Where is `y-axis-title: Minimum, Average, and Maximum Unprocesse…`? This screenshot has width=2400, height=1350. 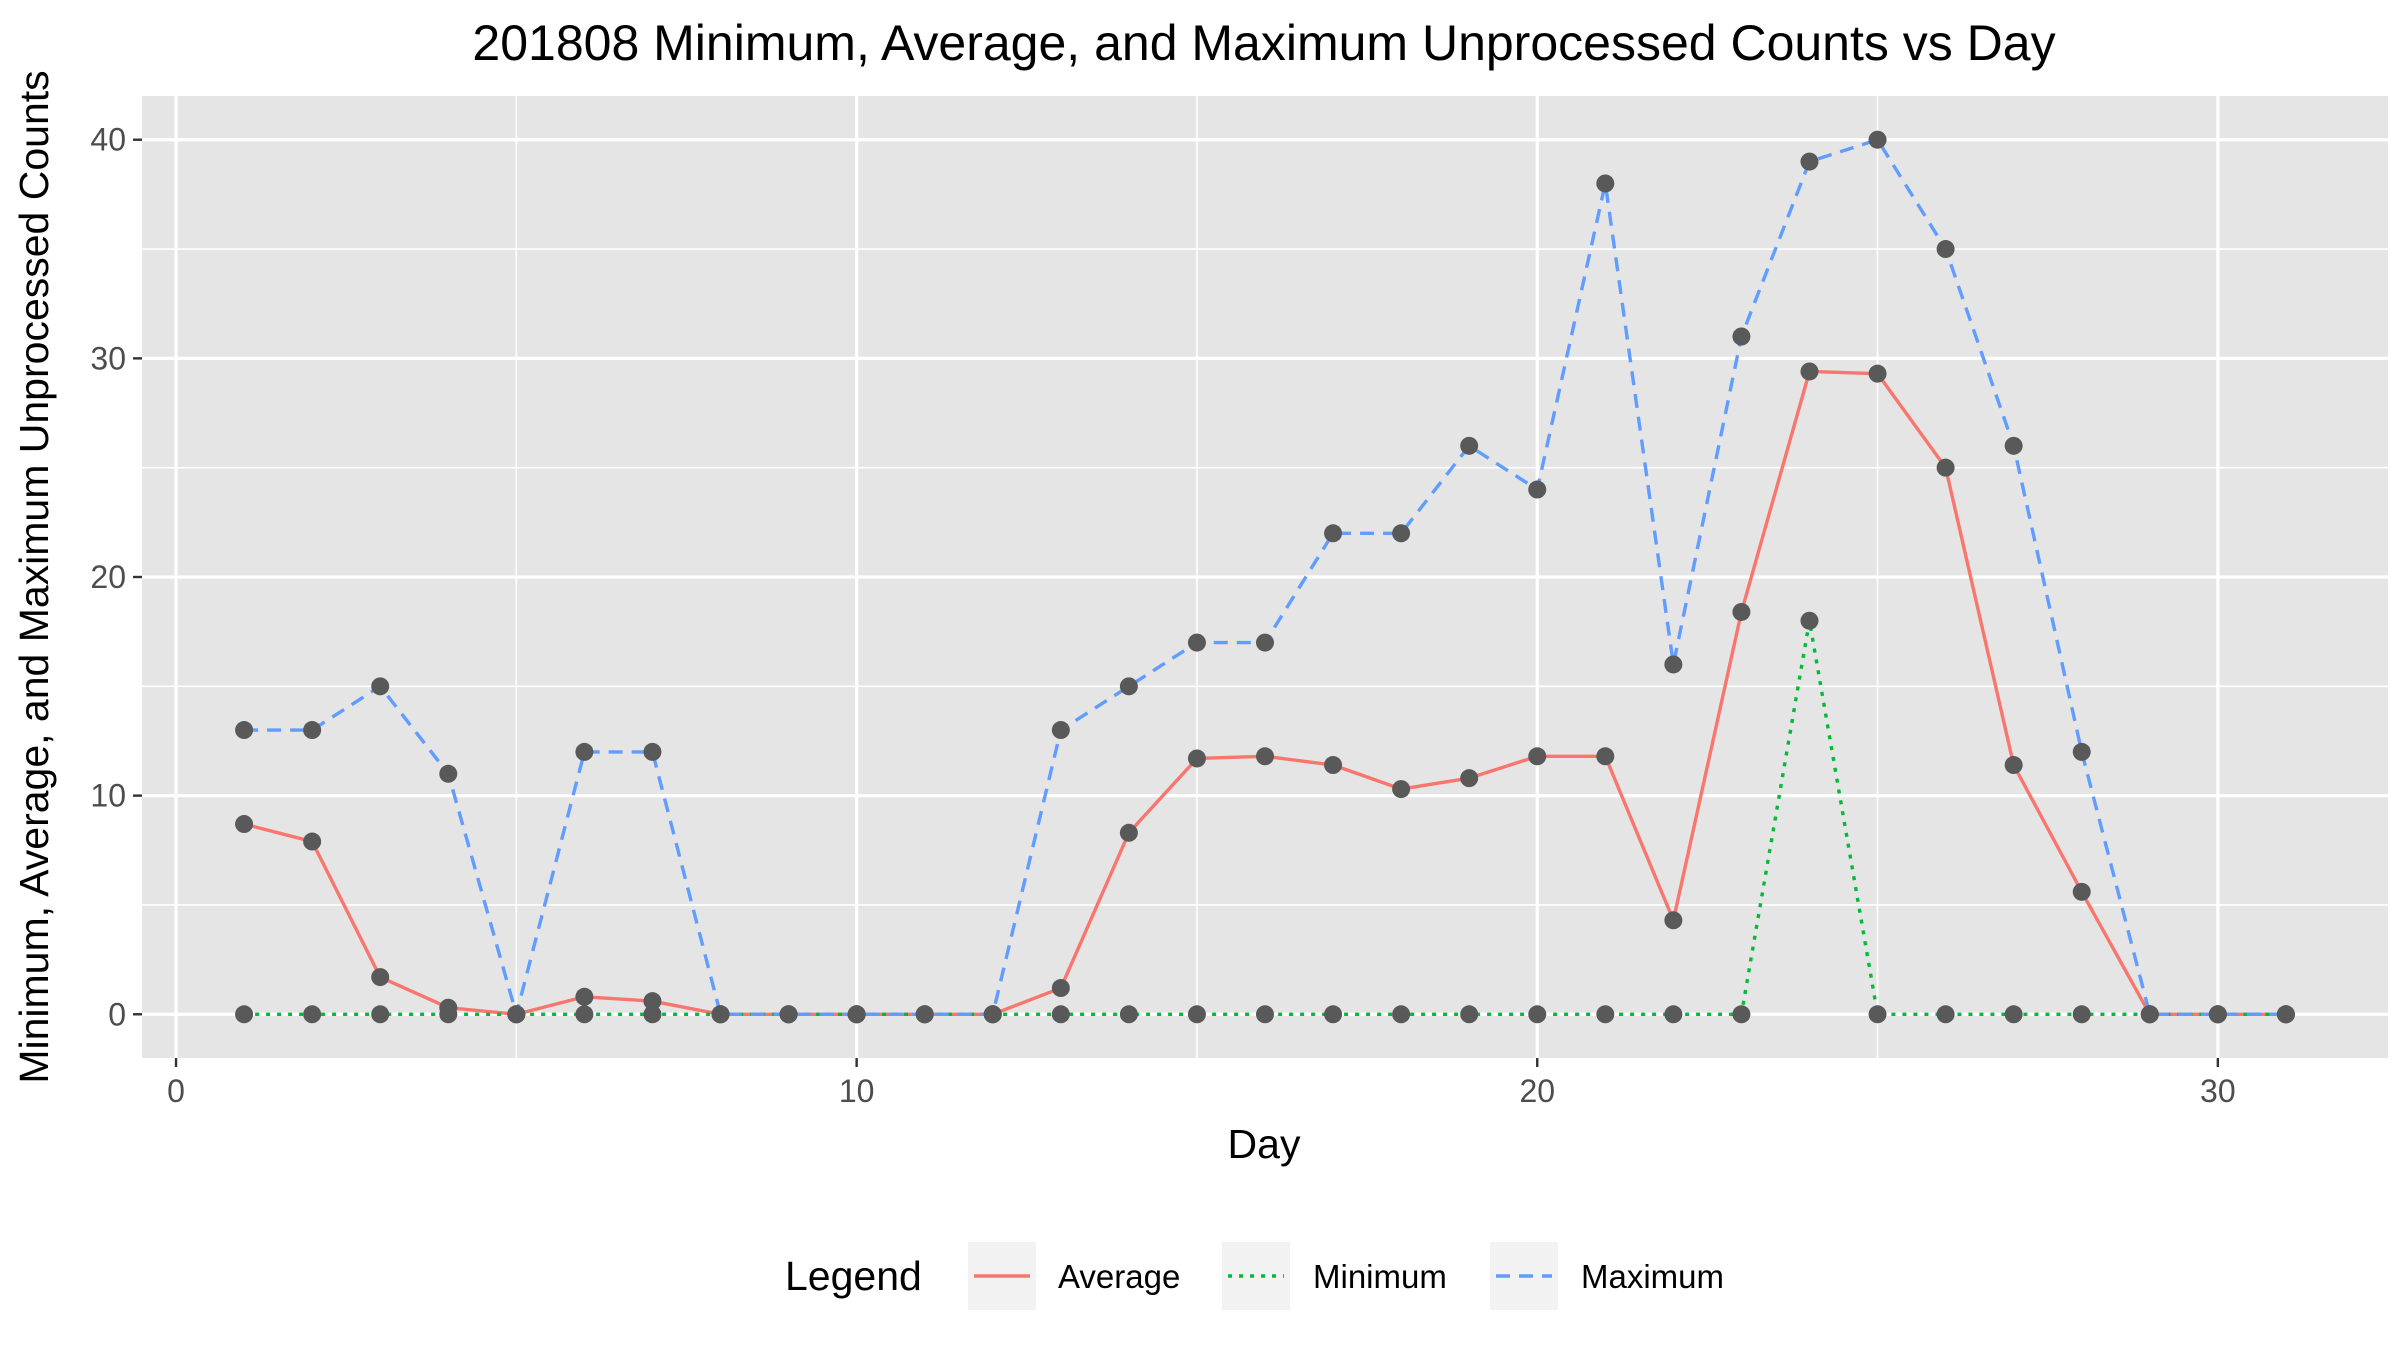
y-axis-title: Minimum, Average, and Maximum Unprocesse… is located at coordinates (34, 576).